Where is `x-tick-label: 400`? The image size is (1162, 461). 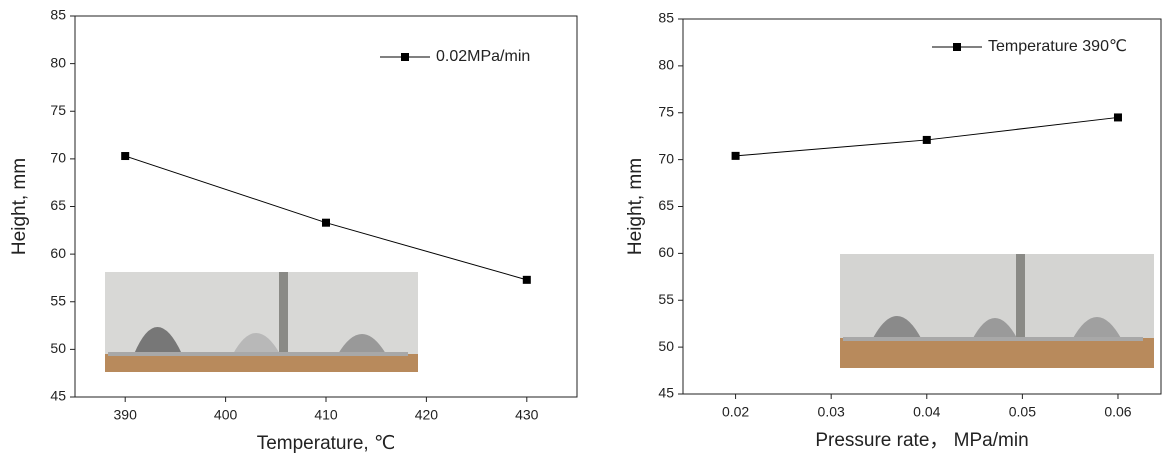
x-tick-label: 400 is located at coordinates (226, 415).